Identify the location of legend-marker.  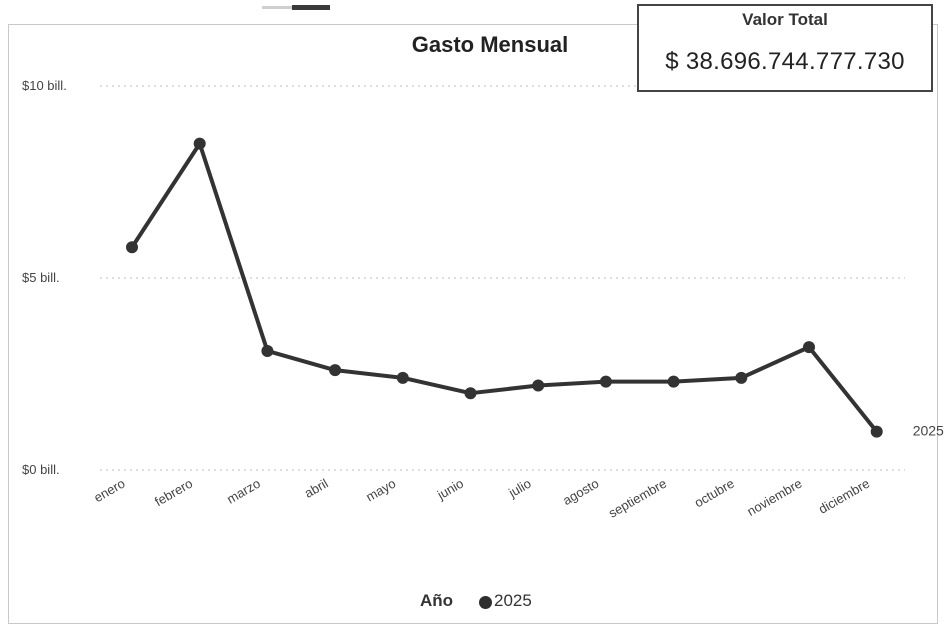
(485, 602).